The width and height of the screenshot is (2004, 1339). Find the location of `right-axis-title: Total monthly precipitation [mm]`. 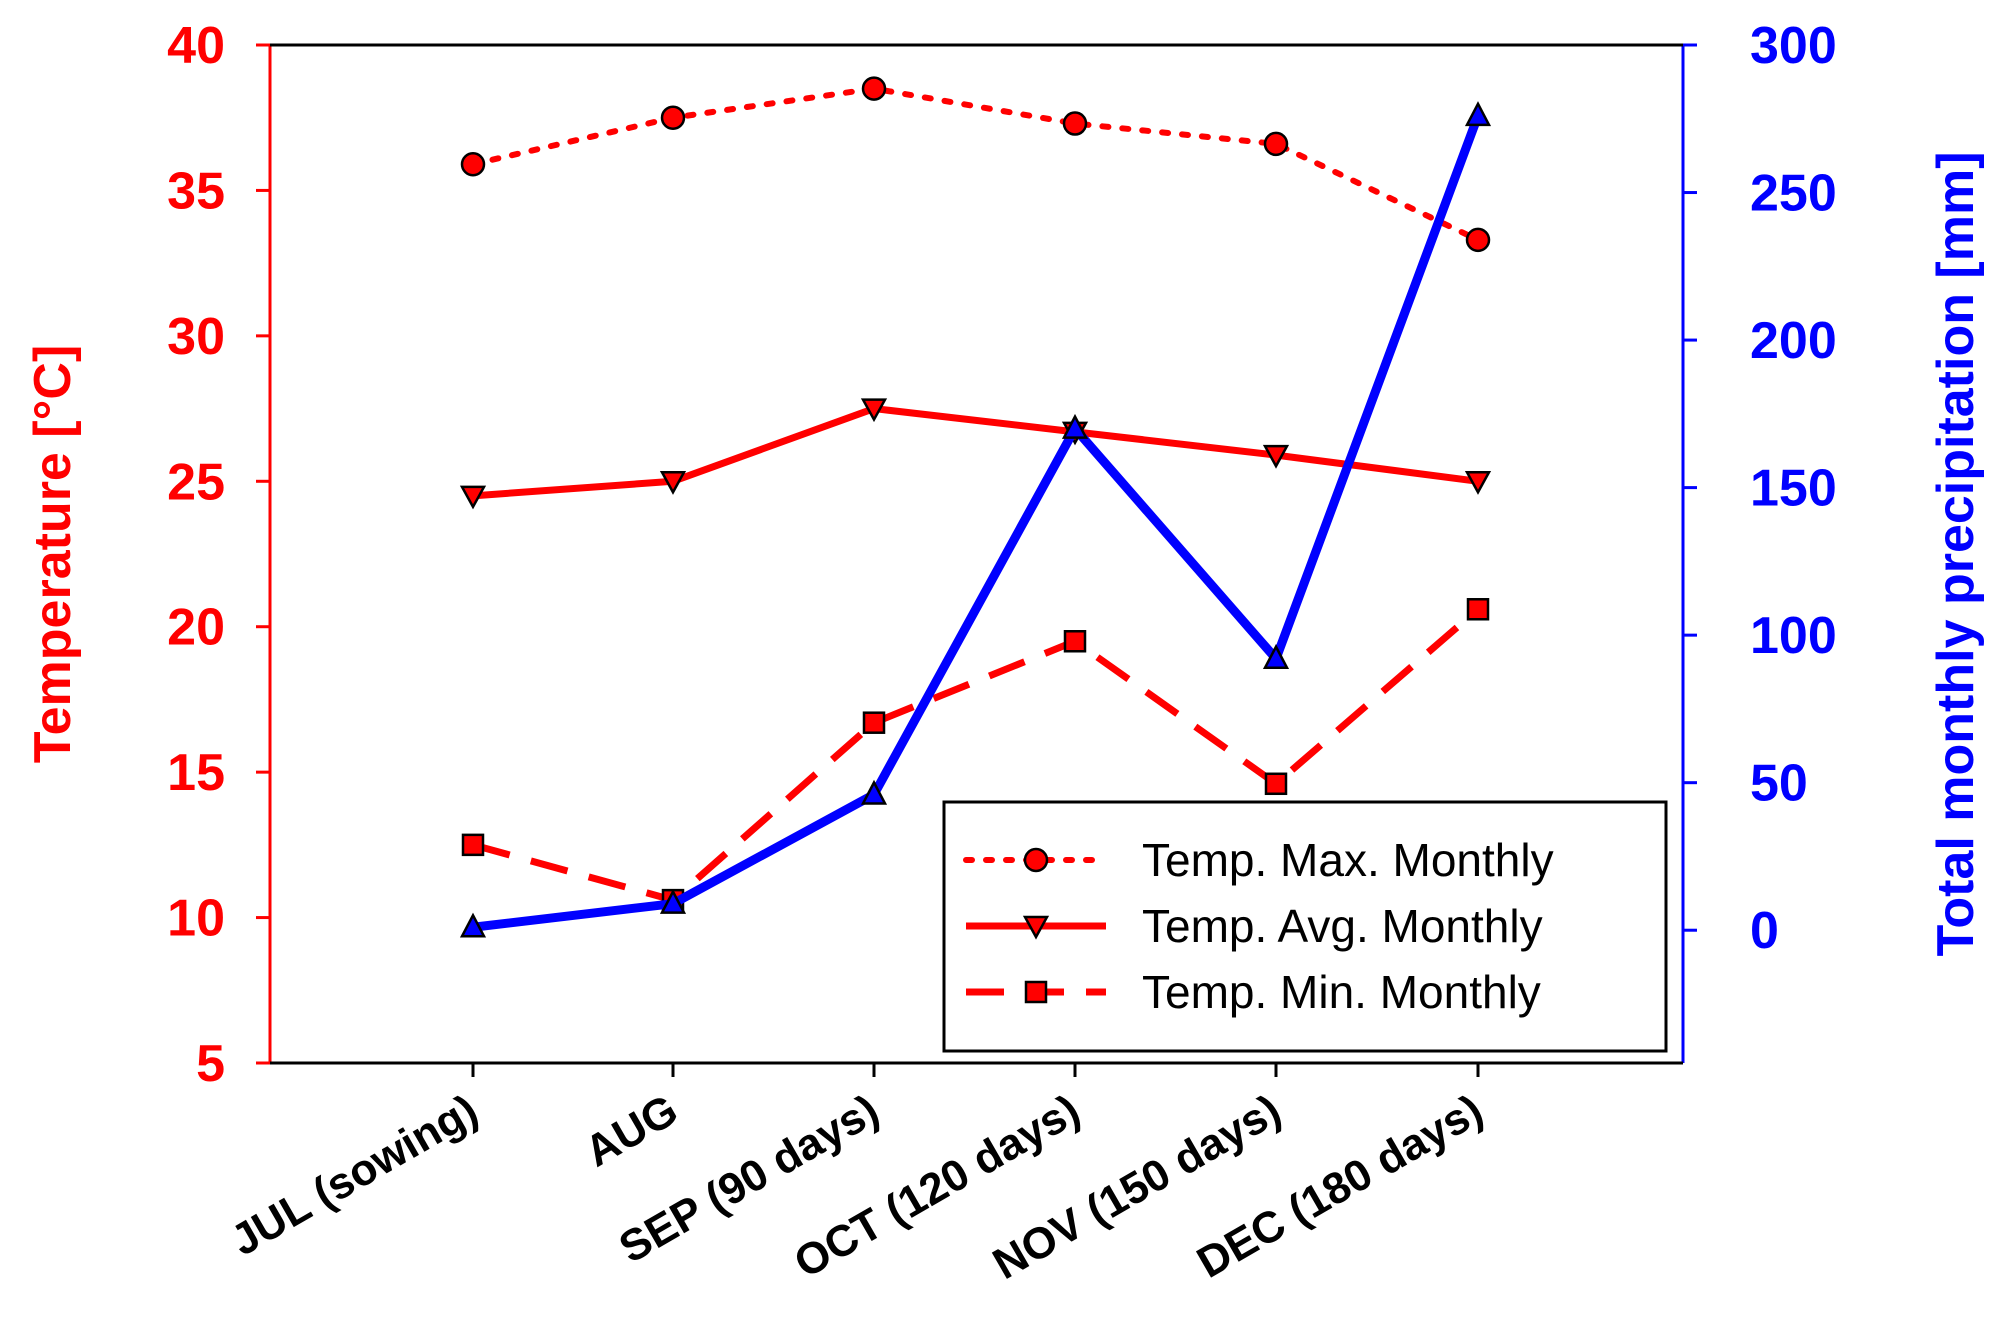

right-axis-title: Total monthly precipitation [mm] is located at coordinates (1956, 553).